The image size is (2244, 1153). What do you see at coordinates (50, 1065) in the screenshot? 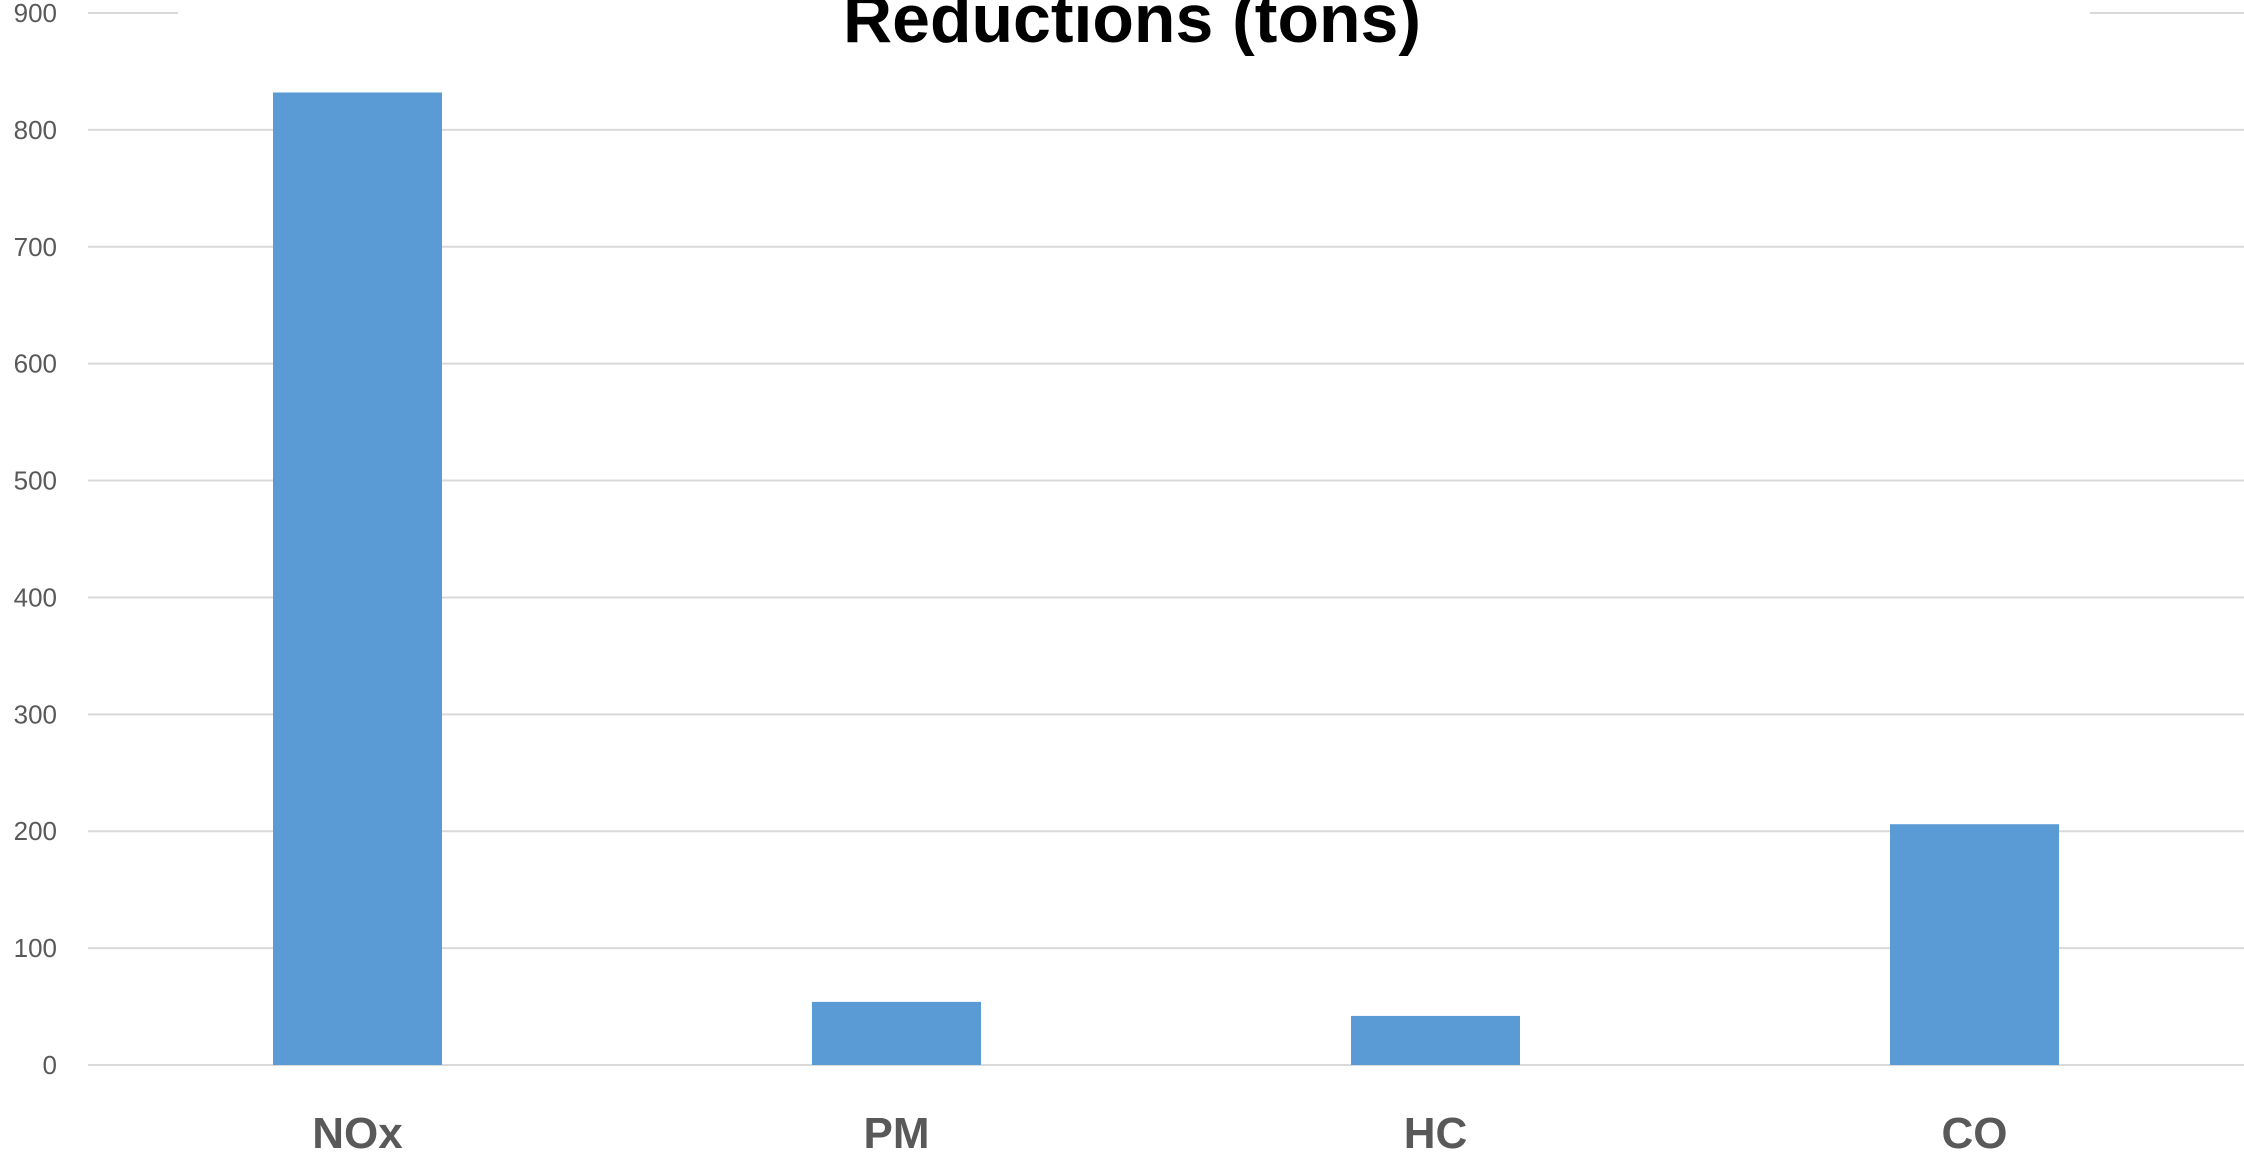
I see `y-tick-label: 0` at bounding box center [50, 1065].